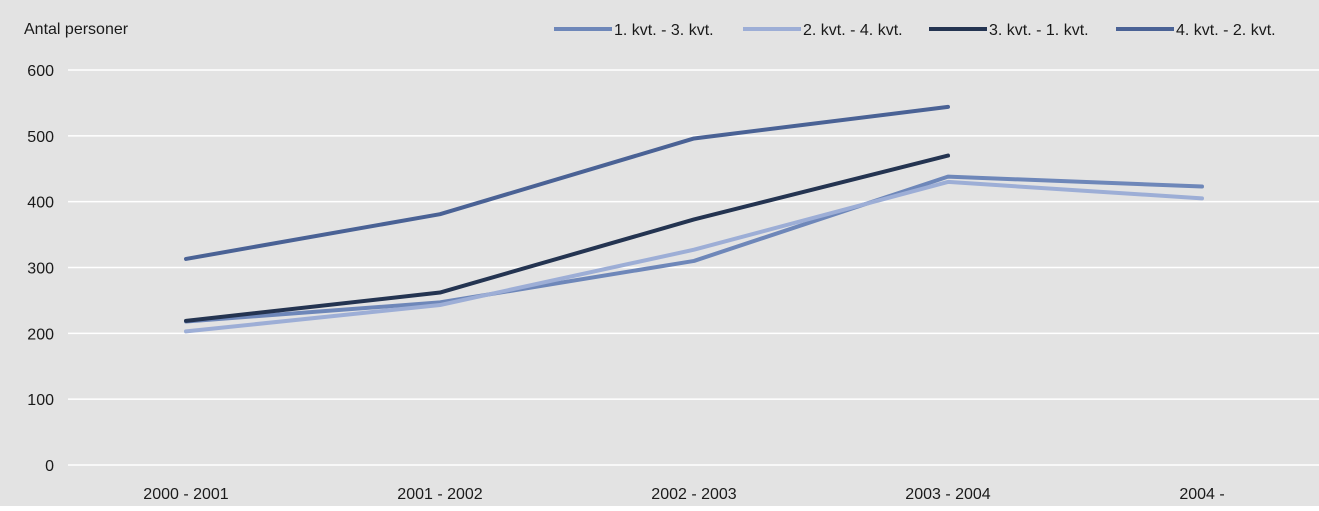 This screenshot has width=1319, height=511. Describe the element at coordinates (853, 30) in the screenshot. I see `legend-label-2: 2. kvt. - 4. kvt.` at that location.